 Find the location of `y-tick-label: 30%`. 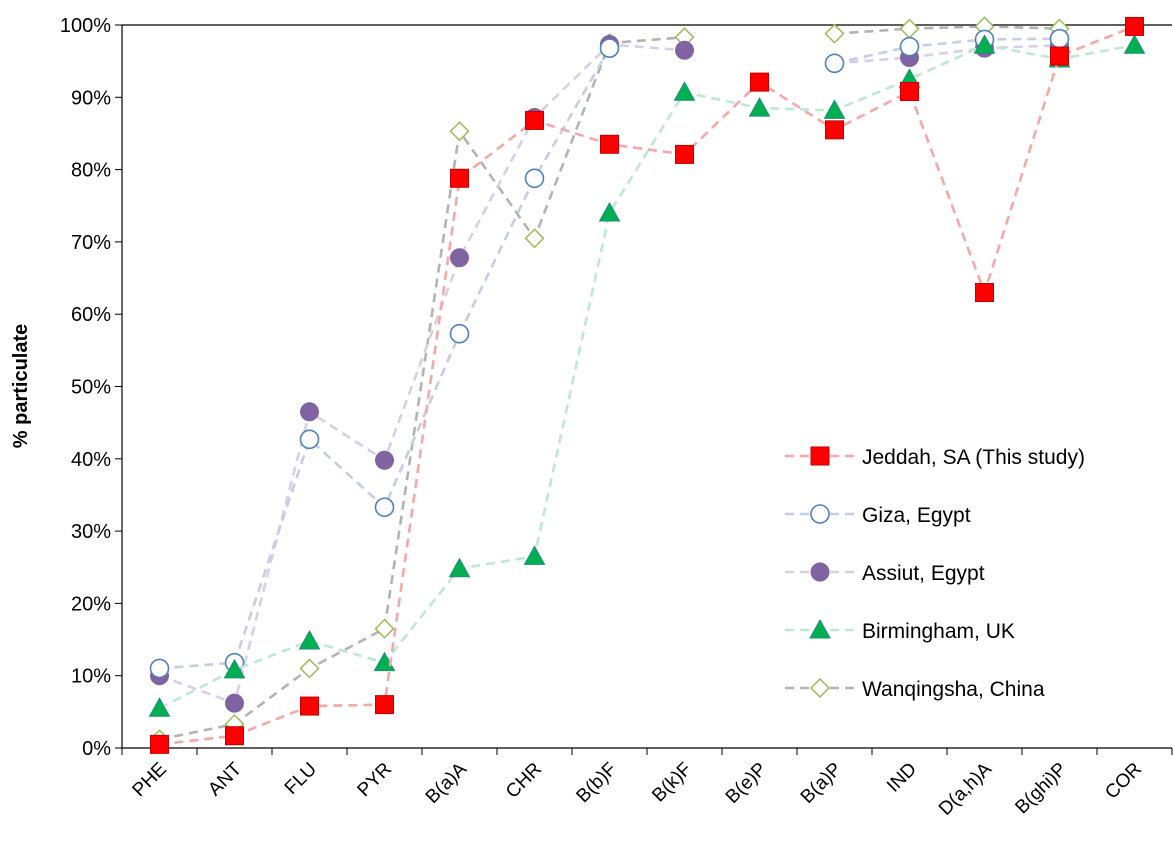

y-tick-label: 30% is located at coordinates (91, 532).